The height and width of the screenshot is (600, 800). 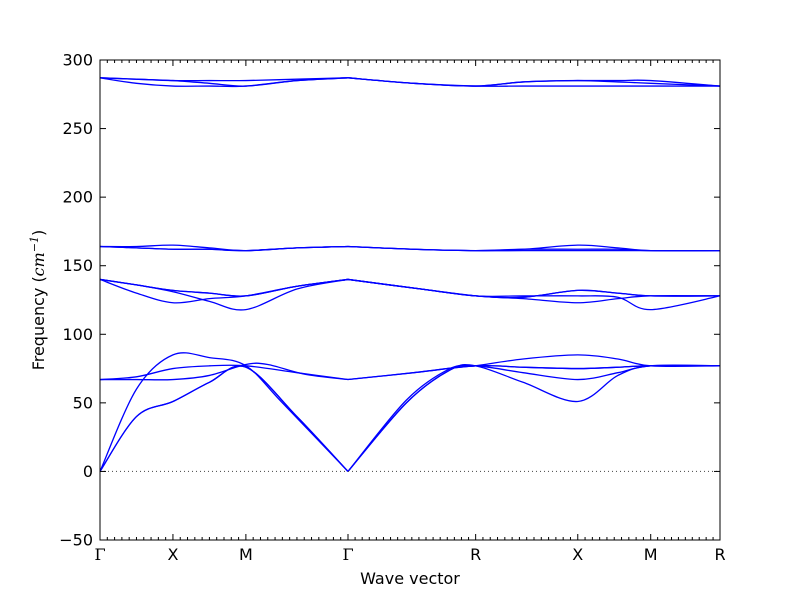 What do you see at coordinates (77, 334) in the screenshot?
I see `y-tick-label: 100` at bounding box center [77, 334].